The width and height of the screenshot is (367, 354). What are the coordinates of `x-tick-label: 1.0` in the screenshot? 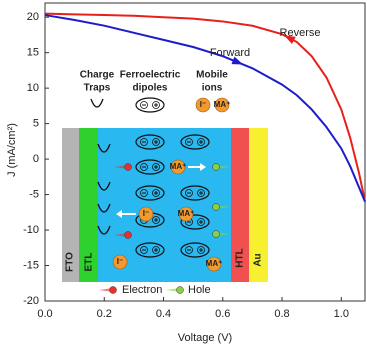 It's located at (341, 314).